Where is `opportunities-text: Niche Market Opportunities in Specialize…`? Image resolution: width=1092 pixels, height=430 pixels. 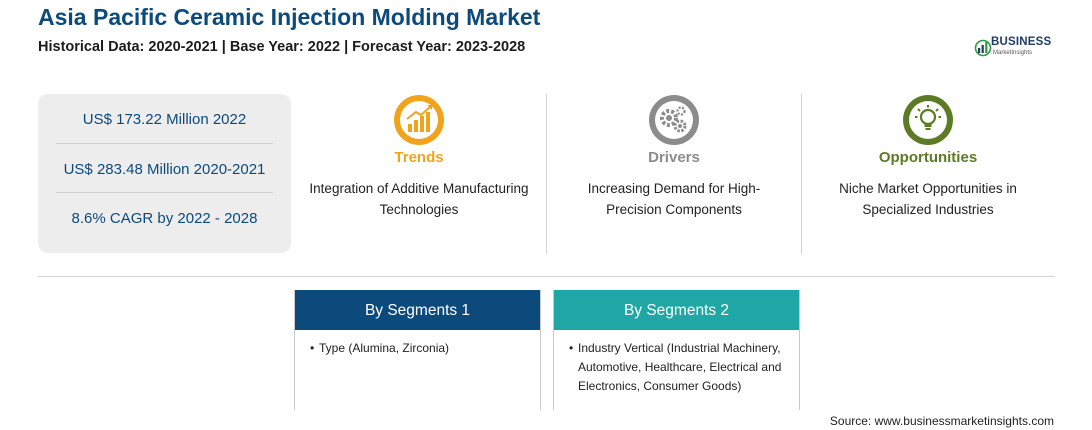 opportunities-text: Niche Market Opportunities in Specialize… is located at coordinates (928, 199).